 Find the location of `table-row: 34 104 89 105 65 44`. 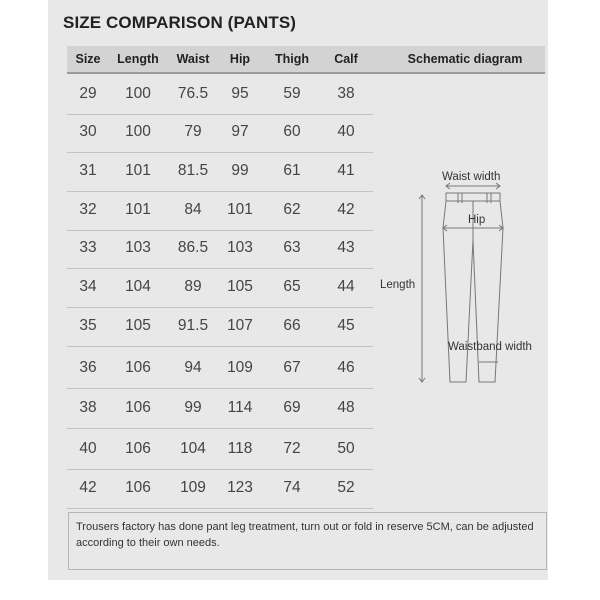

table-row: 34 104 89 105 65 44 is located at coordinates (220, 288).